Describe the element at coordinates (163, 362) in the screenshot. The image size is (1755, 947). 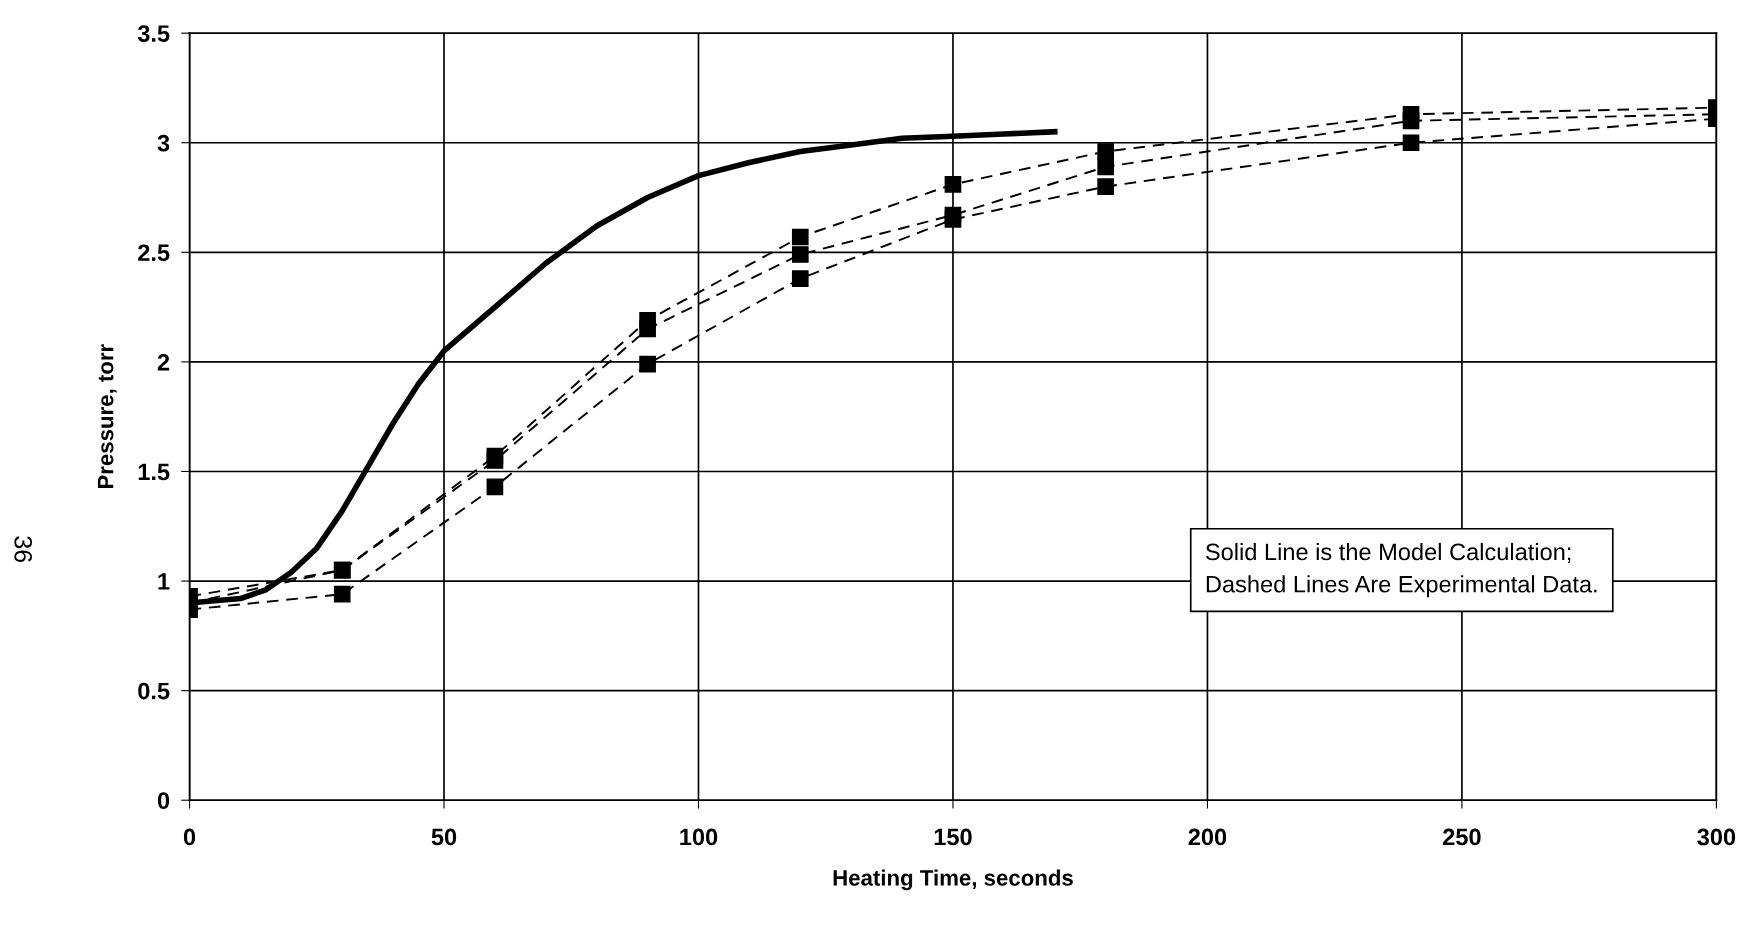
I see `y-tick-label: 2` at that location.